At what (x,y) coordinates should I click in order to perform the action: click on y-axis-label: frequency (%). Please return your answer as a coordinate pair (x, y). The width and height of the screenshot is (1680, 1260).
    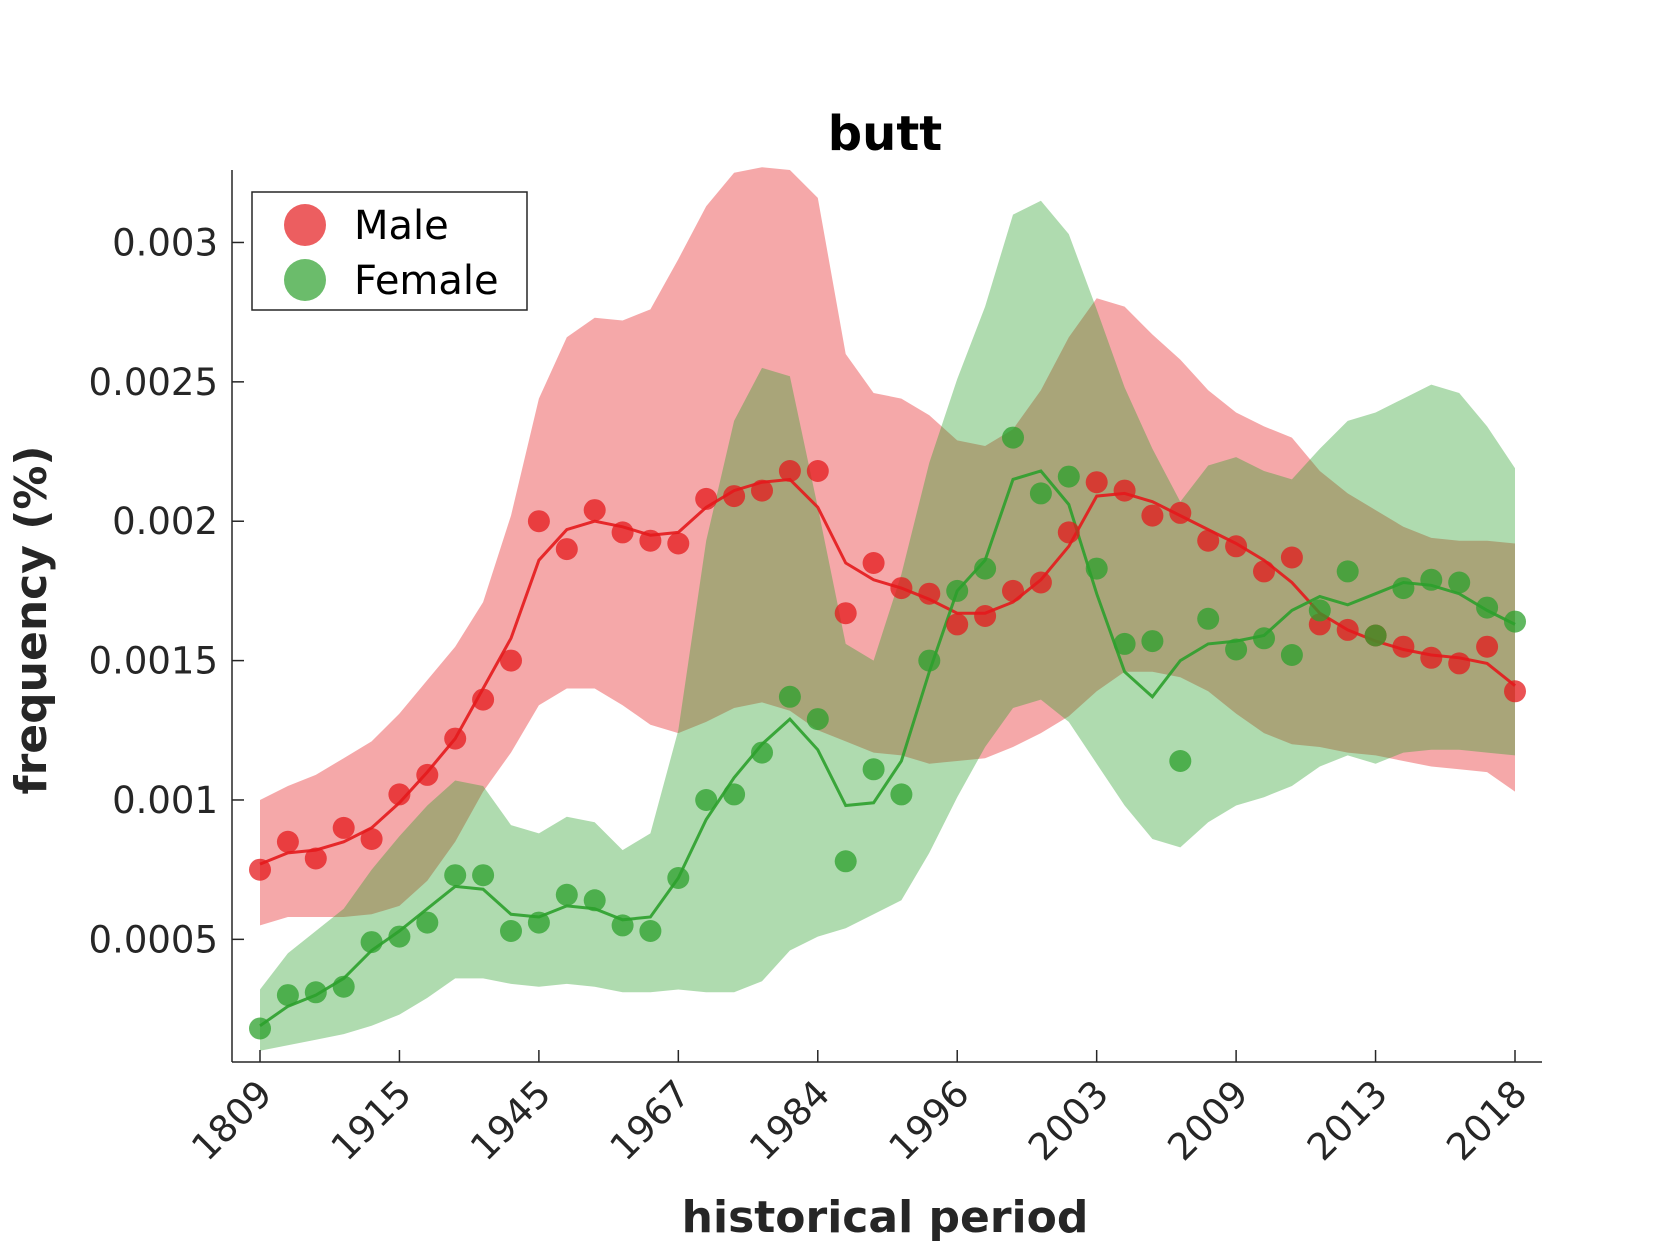
    Looking at the image, I should click on (31, 619).